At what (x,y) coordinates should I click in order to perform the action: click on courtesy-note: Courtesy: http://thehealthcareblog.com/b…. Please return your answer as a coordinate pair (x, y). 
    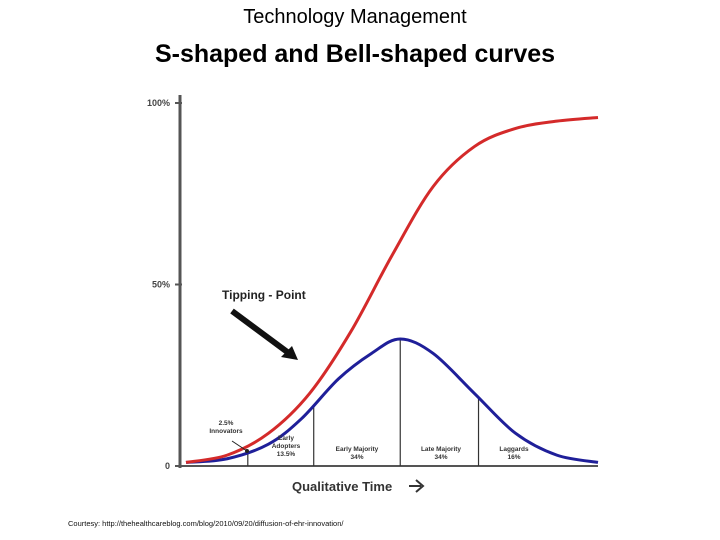
    Looking at the image, I should click on (206, 523).